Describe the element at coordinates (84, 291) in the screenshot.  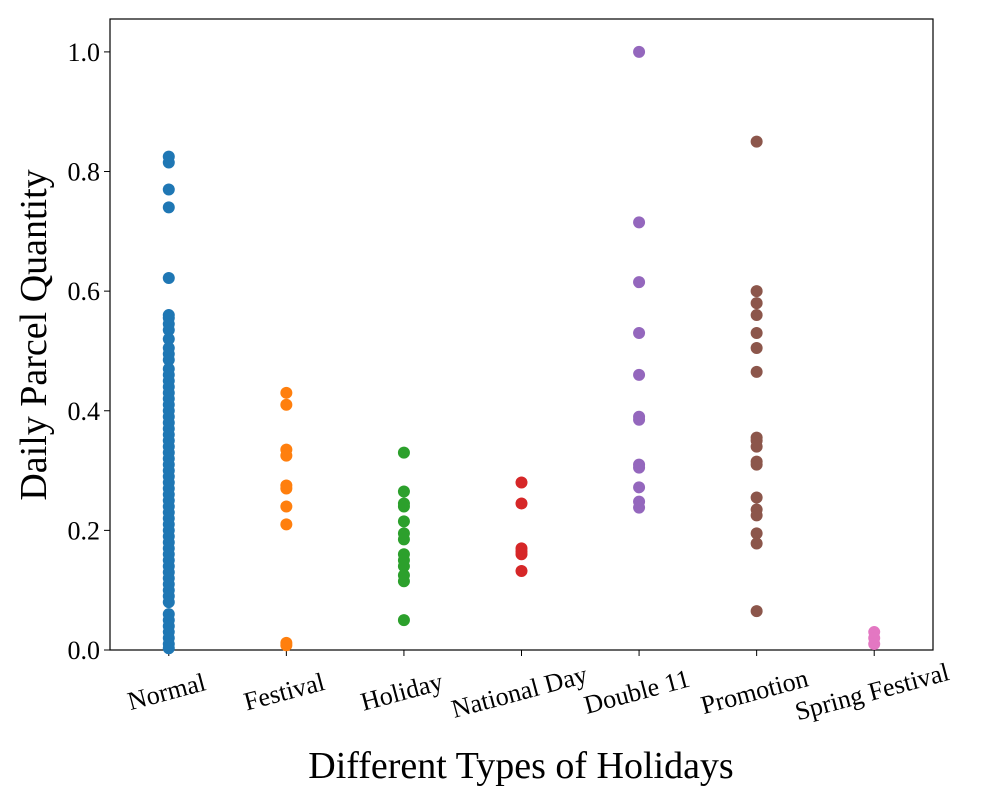
I see `y-tick-label: 0.6` at that location.